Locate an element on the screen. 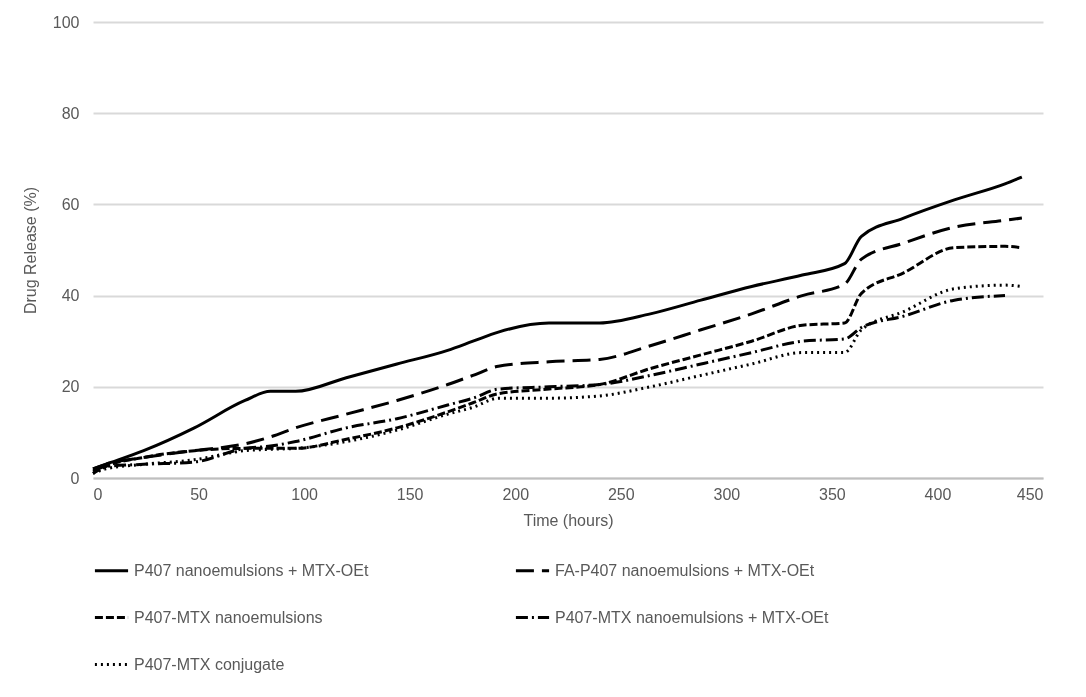 This screenshot has width=1086, height=697. y-tick-label: 60 is located at coordinates (70, 204).